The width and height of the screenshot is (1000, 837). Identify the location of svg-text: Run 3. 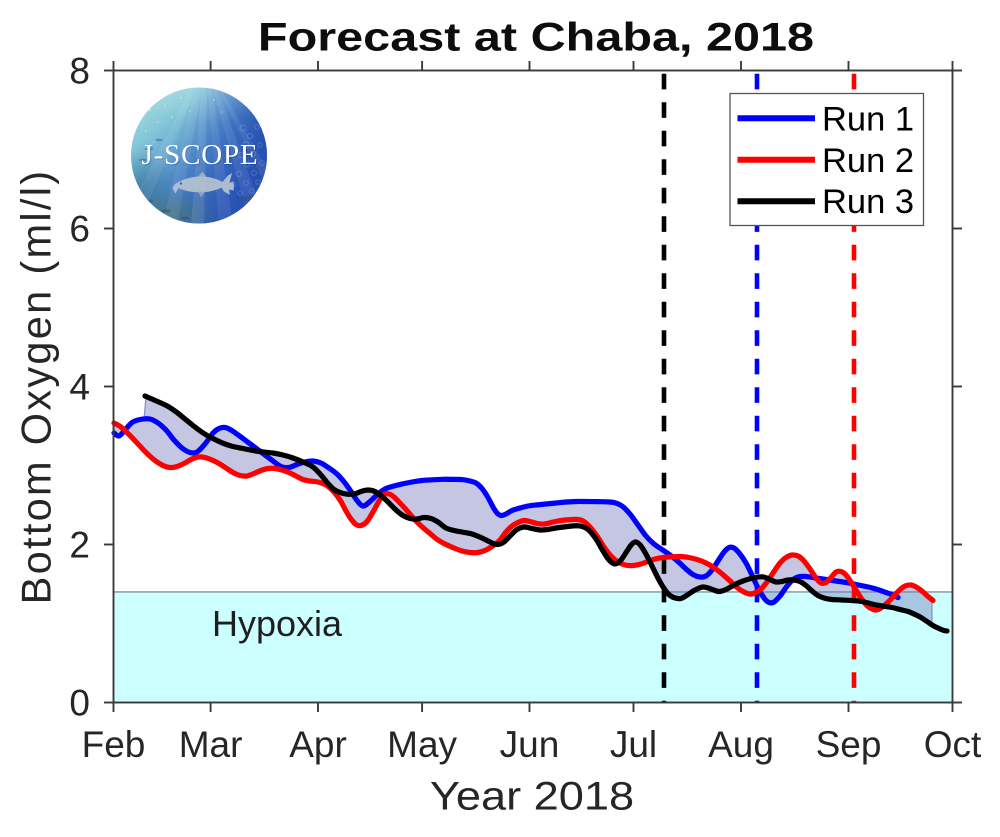
(868, 202).